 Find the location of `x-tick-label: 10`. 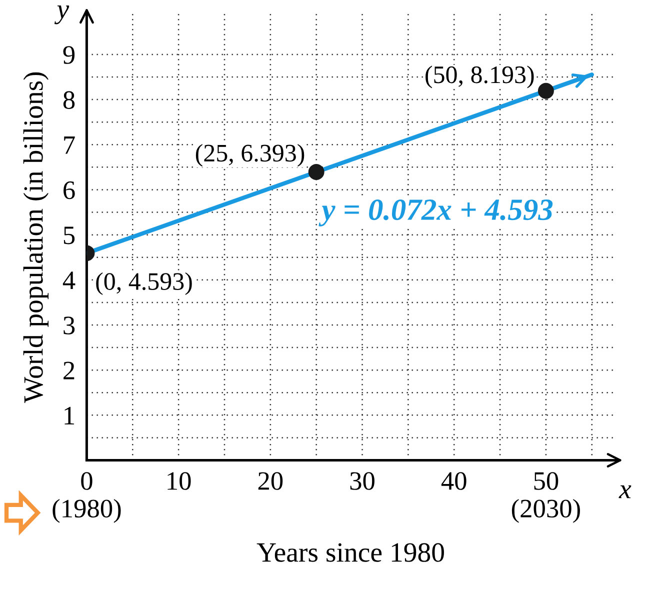

x-tick-label: 10 is located at coordinates (179, 481).